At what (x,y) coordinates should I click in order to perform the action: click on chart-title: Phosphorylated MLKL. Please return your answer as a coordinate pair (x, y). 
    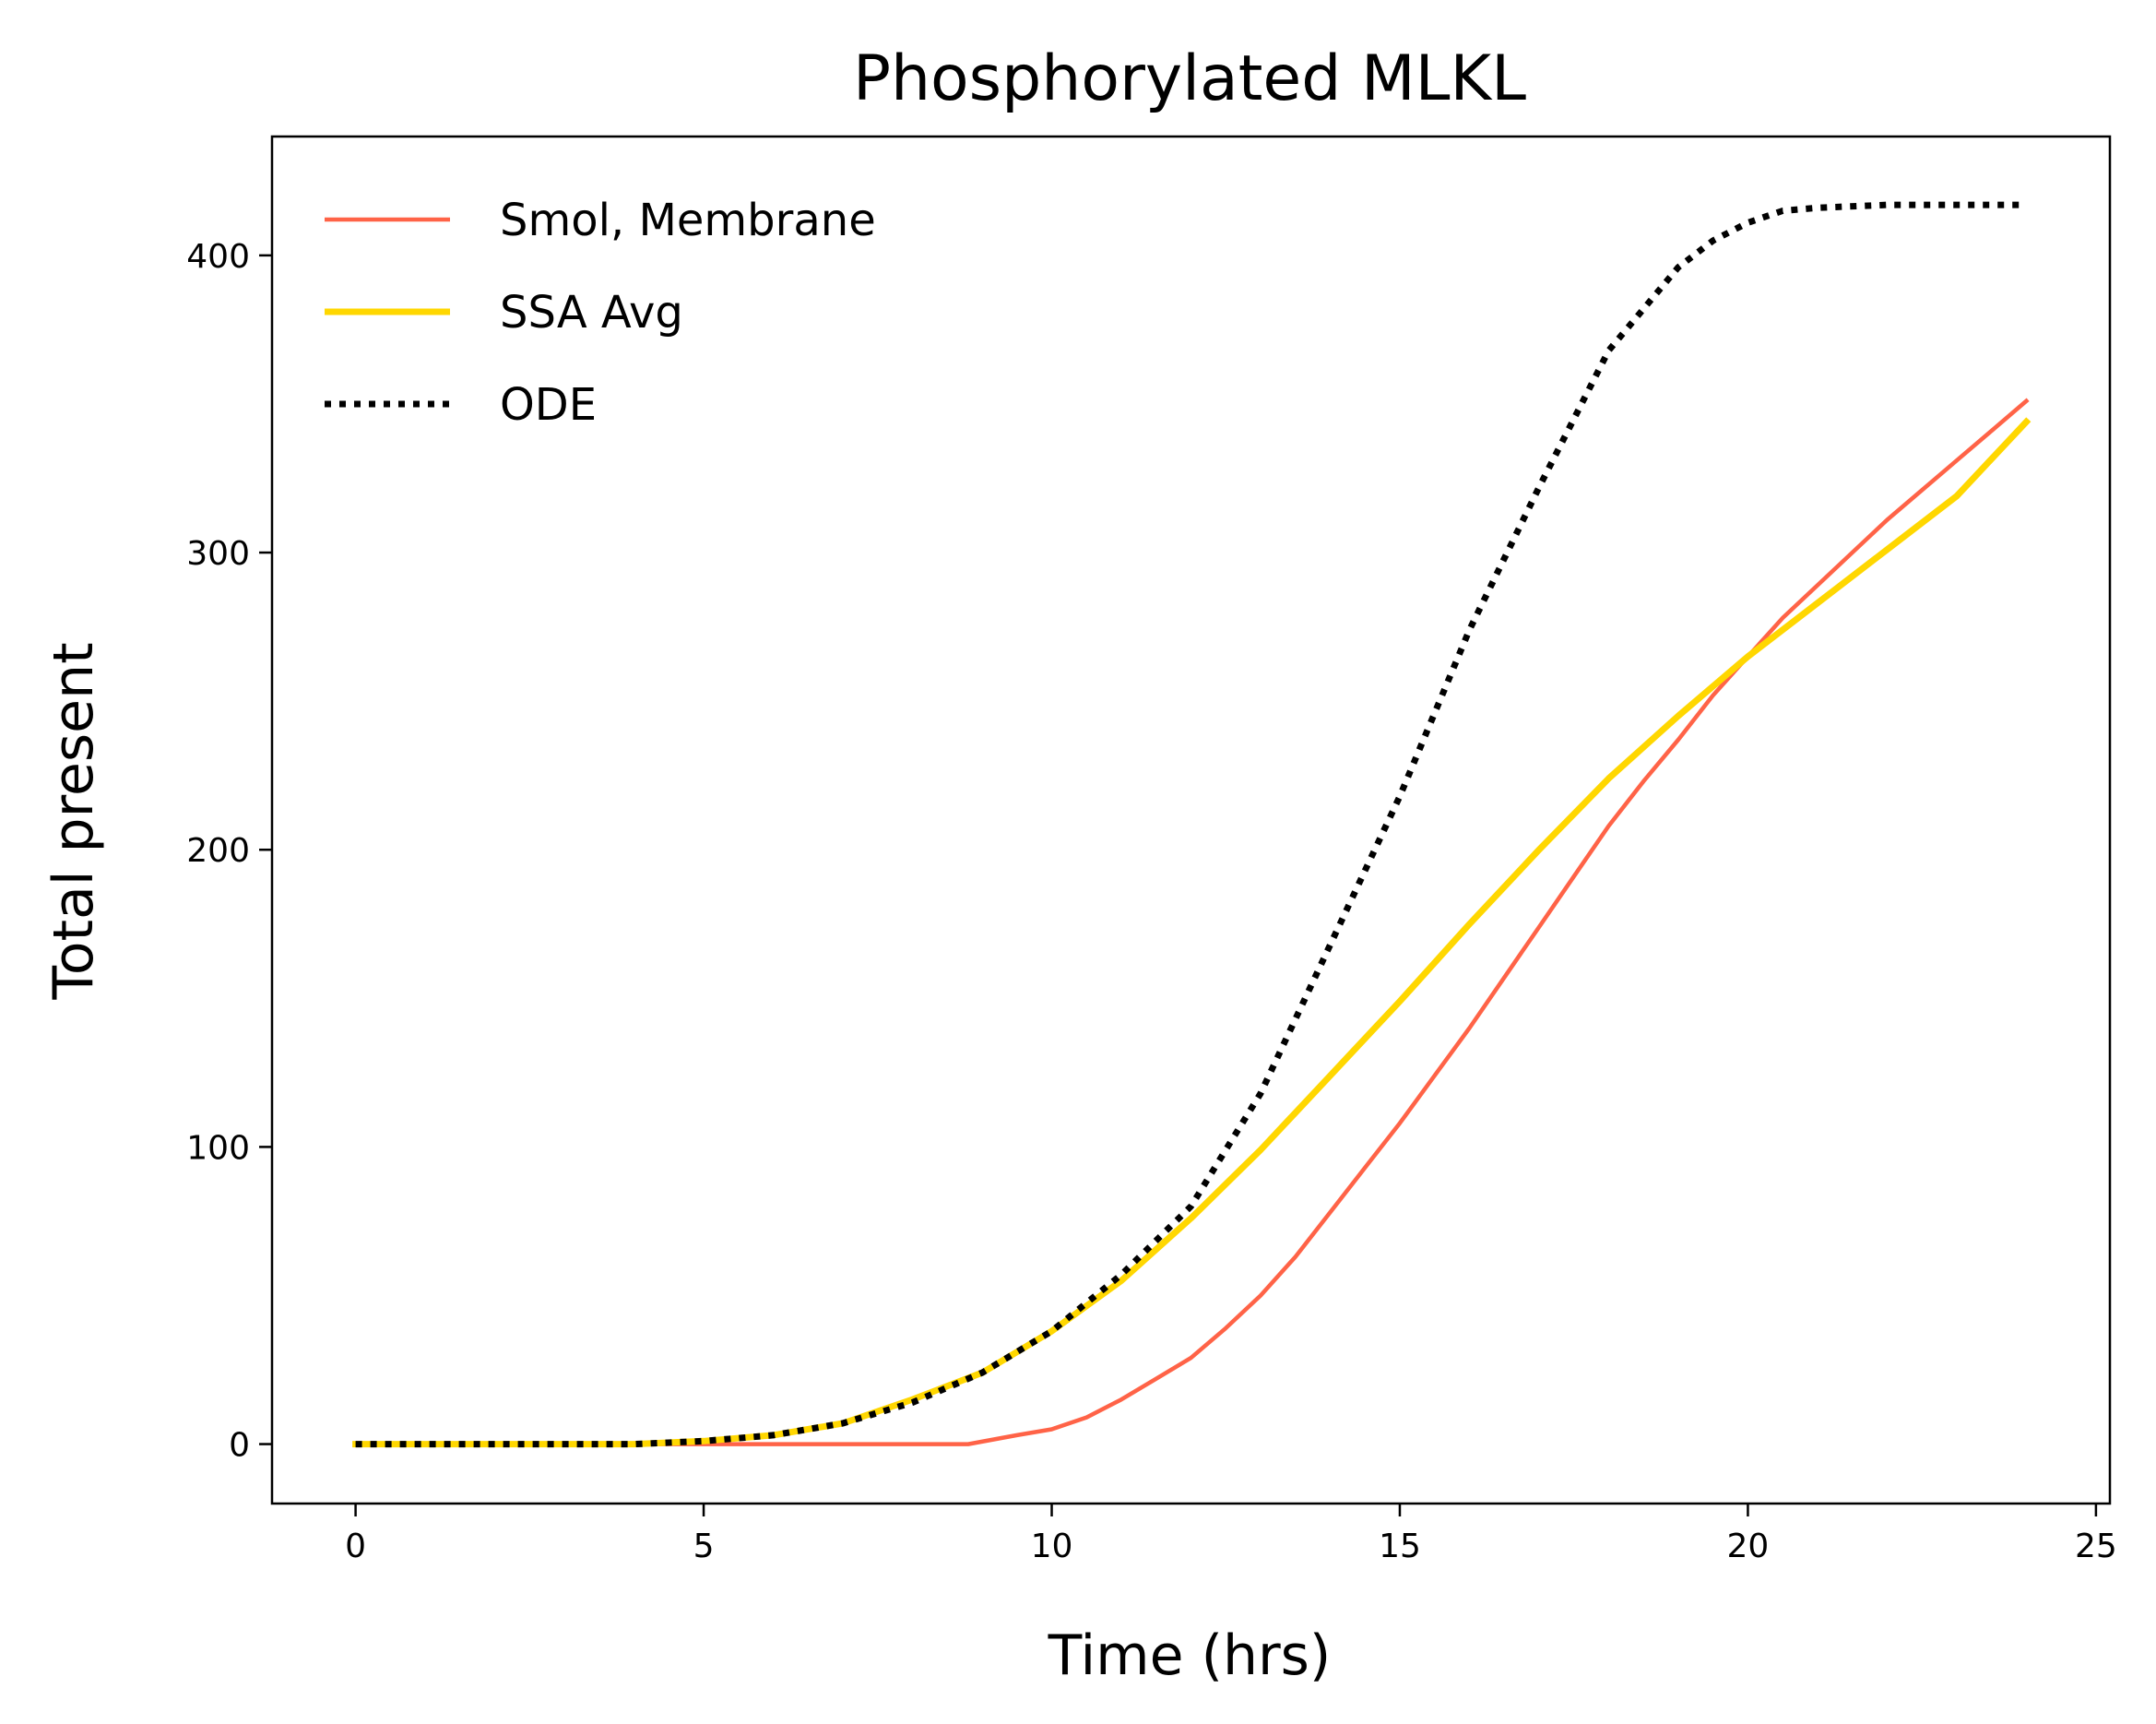
    Looking at the image, I should click on (1189, 78).